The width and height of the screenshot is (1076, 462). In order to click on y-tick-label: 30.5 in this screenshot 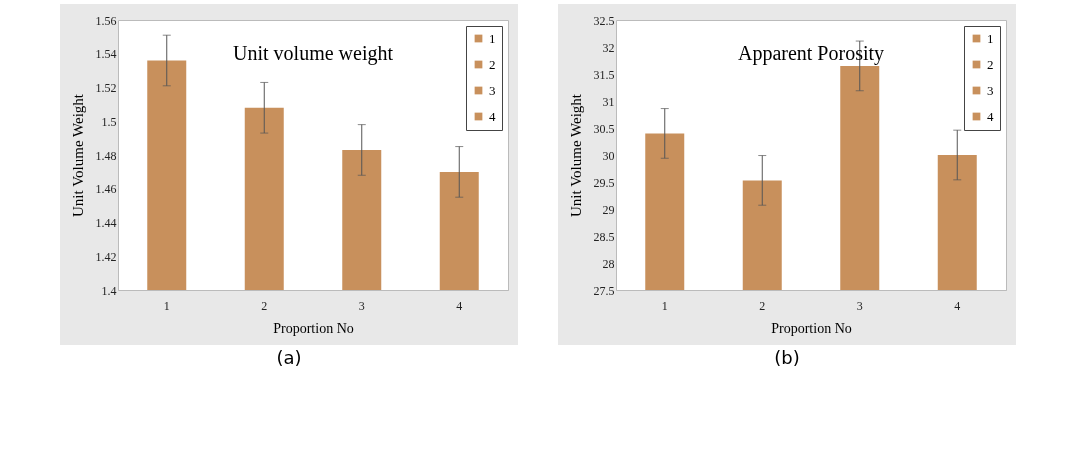, I will do `click(604, 128)`.